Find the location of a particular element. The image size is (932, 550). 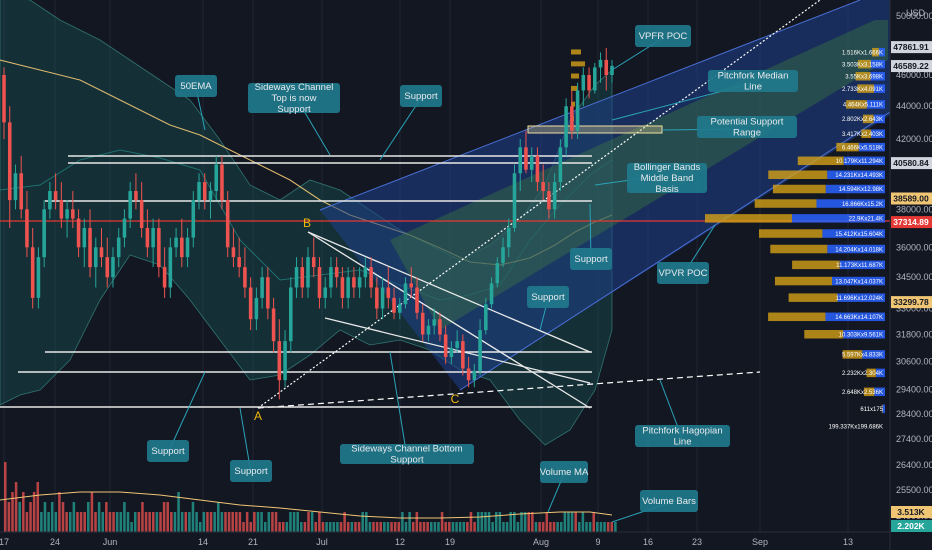

volume-profile-label: 4.464Kx5.111K is located at coordinates (863, 106).